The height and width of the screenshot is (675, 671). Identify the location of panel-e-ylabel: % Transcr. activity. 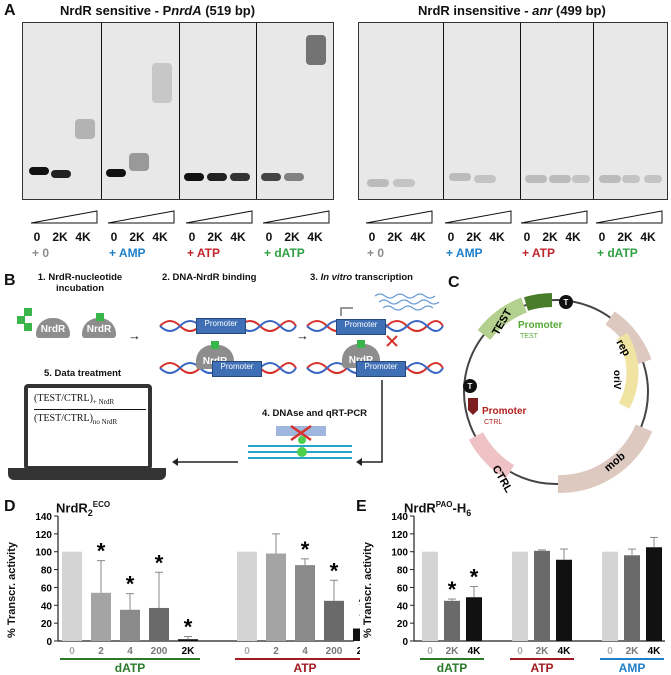
(368, 590).